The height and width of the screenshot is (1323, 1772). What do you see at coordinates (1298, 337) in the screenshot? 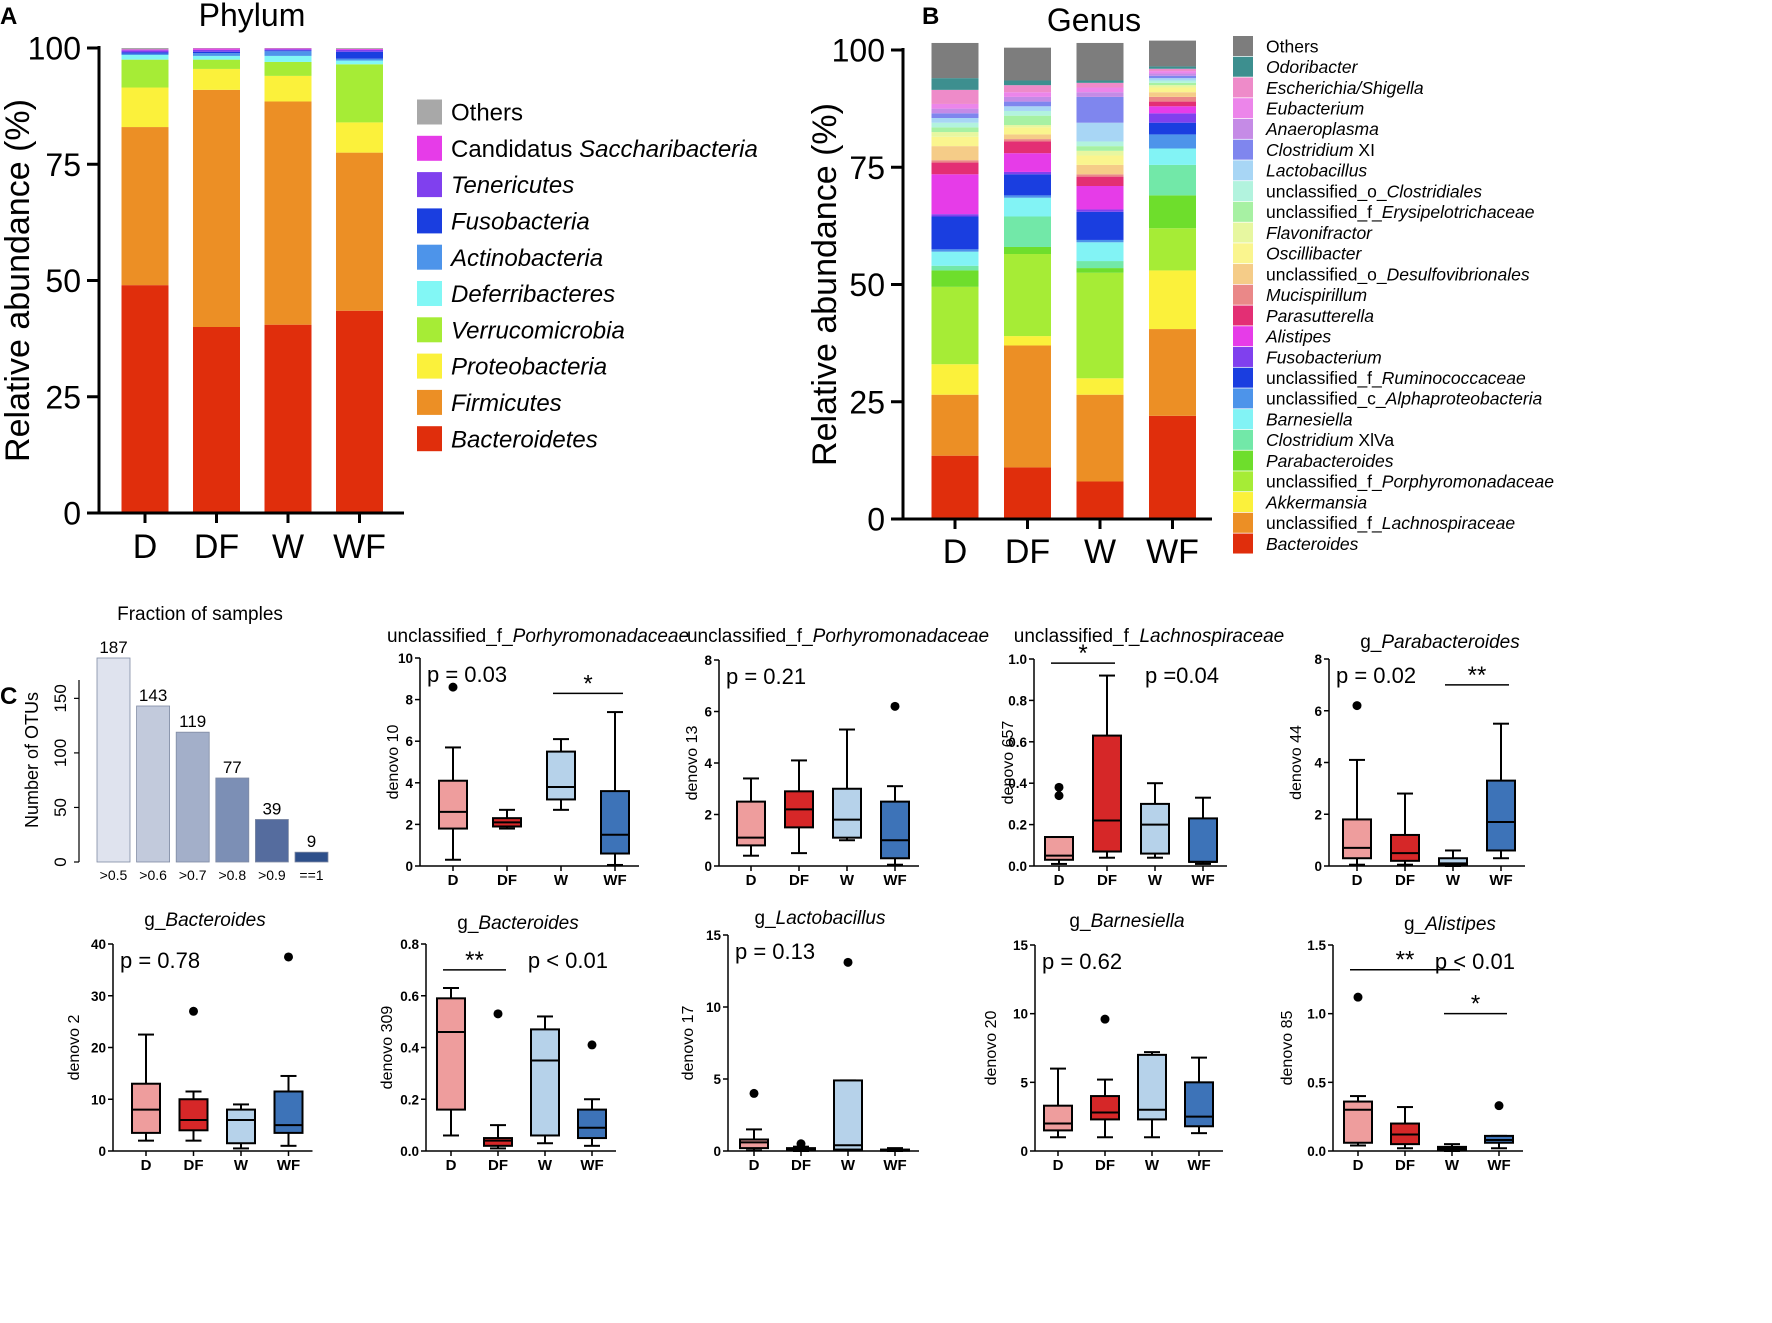
I see `genus-legend-label-10: Alistipes` at bounding box center [1298, 337].